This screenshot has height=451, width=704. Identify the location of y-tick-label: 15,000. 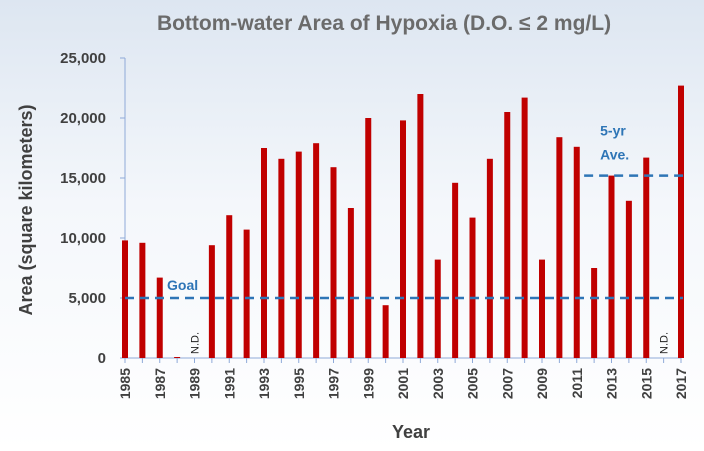
(83, 178).